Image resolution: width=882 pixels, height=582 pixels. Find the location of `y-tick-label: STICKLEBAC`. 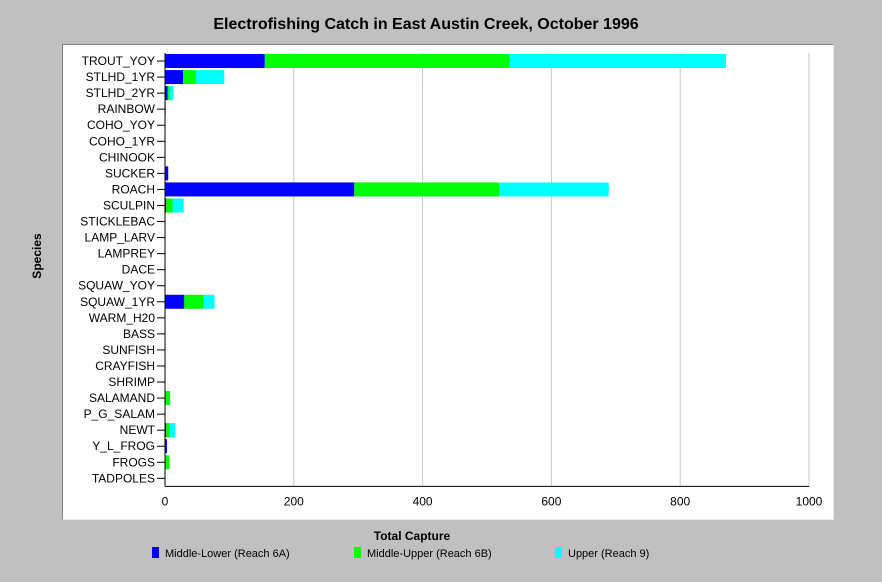

y-tick-label: STICKLEBAC is located at coordinates (117, 222).